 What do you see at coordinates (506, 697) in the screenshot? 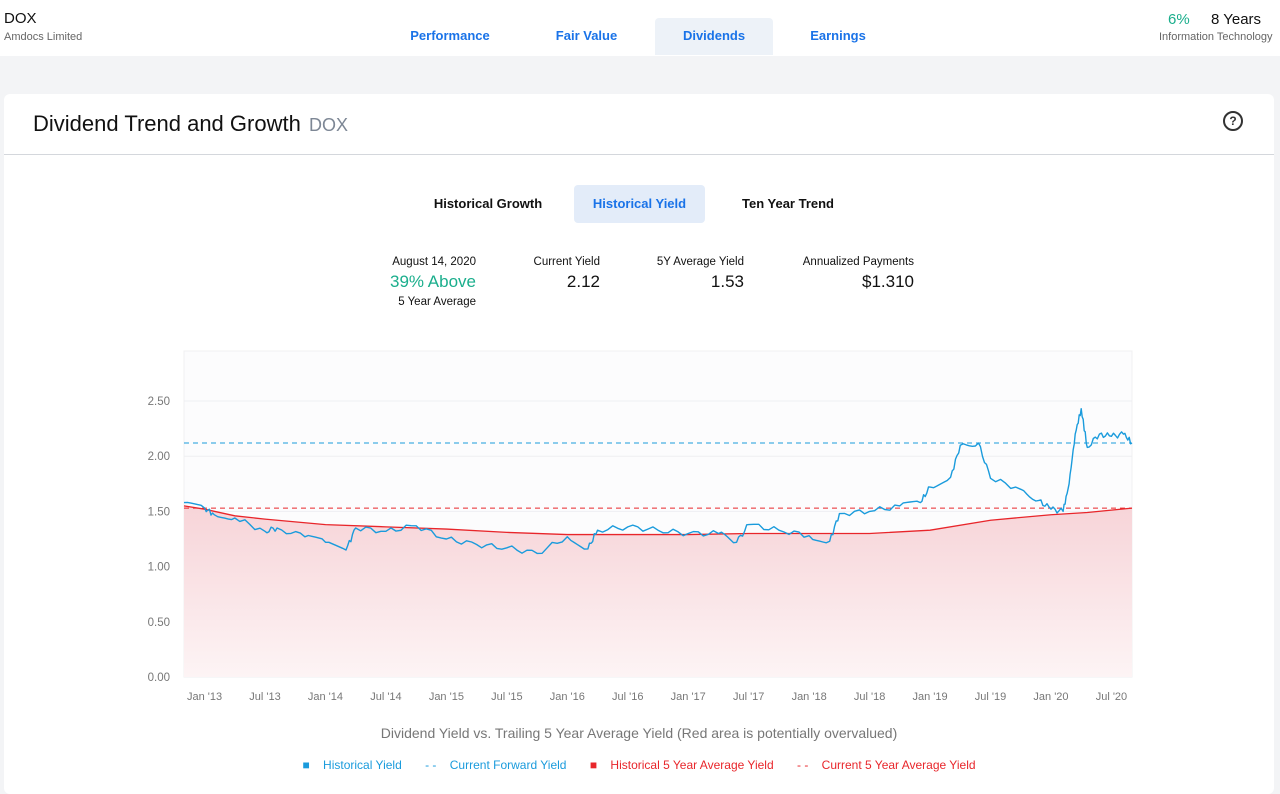
I see `x-tick-label: Jul '15` at bounding box center [506, 697].